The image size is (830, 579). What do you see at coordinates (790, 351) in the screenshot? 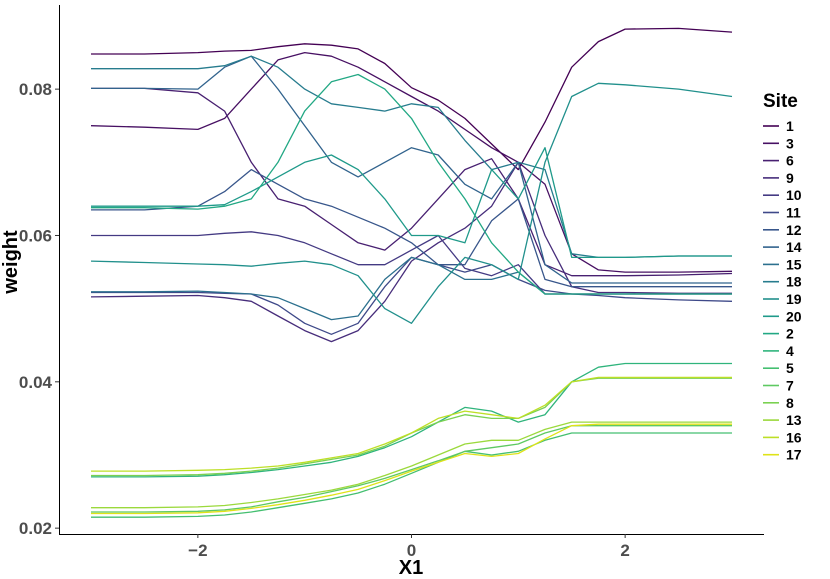
I see `legend-label: 4` at bounding box center [790, 351].